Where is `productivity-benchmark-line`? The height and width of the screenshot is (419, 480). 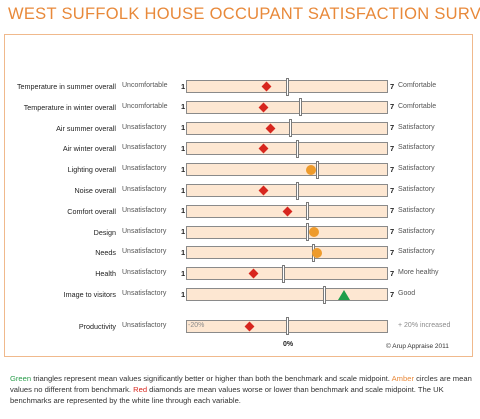 productivity-benchmark-line is located at coordinates (287, 326).